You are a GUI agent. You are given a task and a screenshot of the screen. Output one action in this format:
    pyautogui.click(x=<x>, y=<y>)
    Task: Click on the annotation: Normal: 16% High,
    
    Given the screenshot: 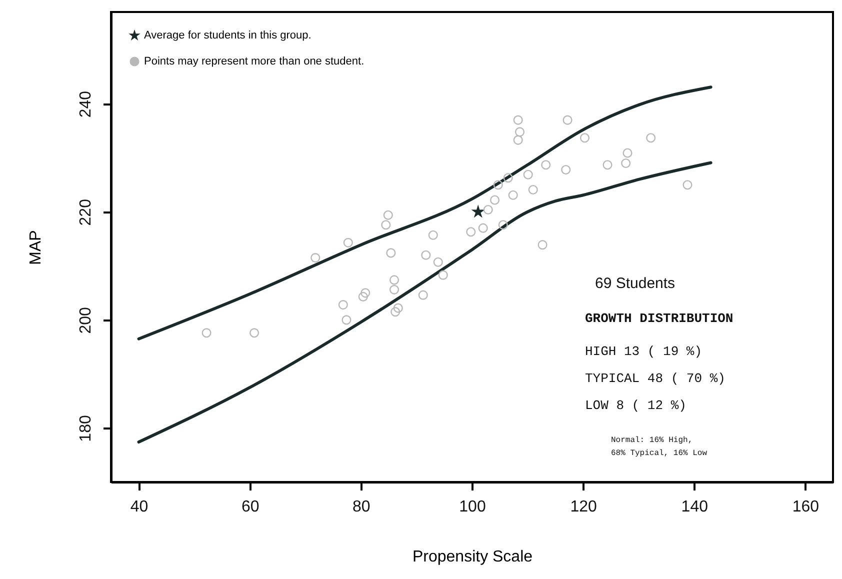 What is the action you would take?
    pyautogui.click(x=652, y=440)
    